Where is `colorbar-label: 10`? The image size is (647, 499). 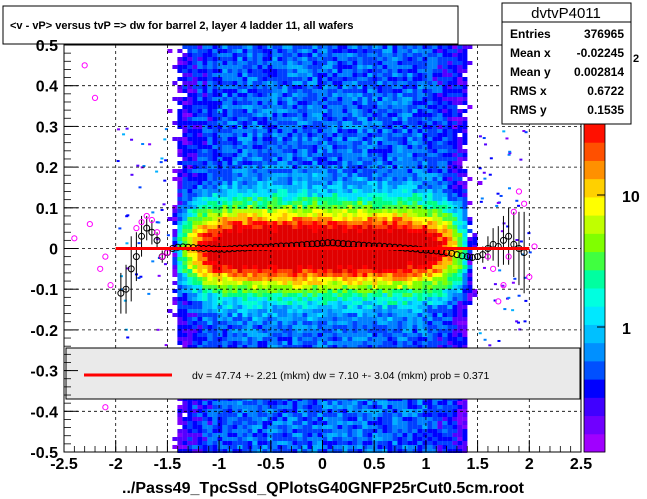
colorbar-label: 10 is located at coordinates (631, 197).